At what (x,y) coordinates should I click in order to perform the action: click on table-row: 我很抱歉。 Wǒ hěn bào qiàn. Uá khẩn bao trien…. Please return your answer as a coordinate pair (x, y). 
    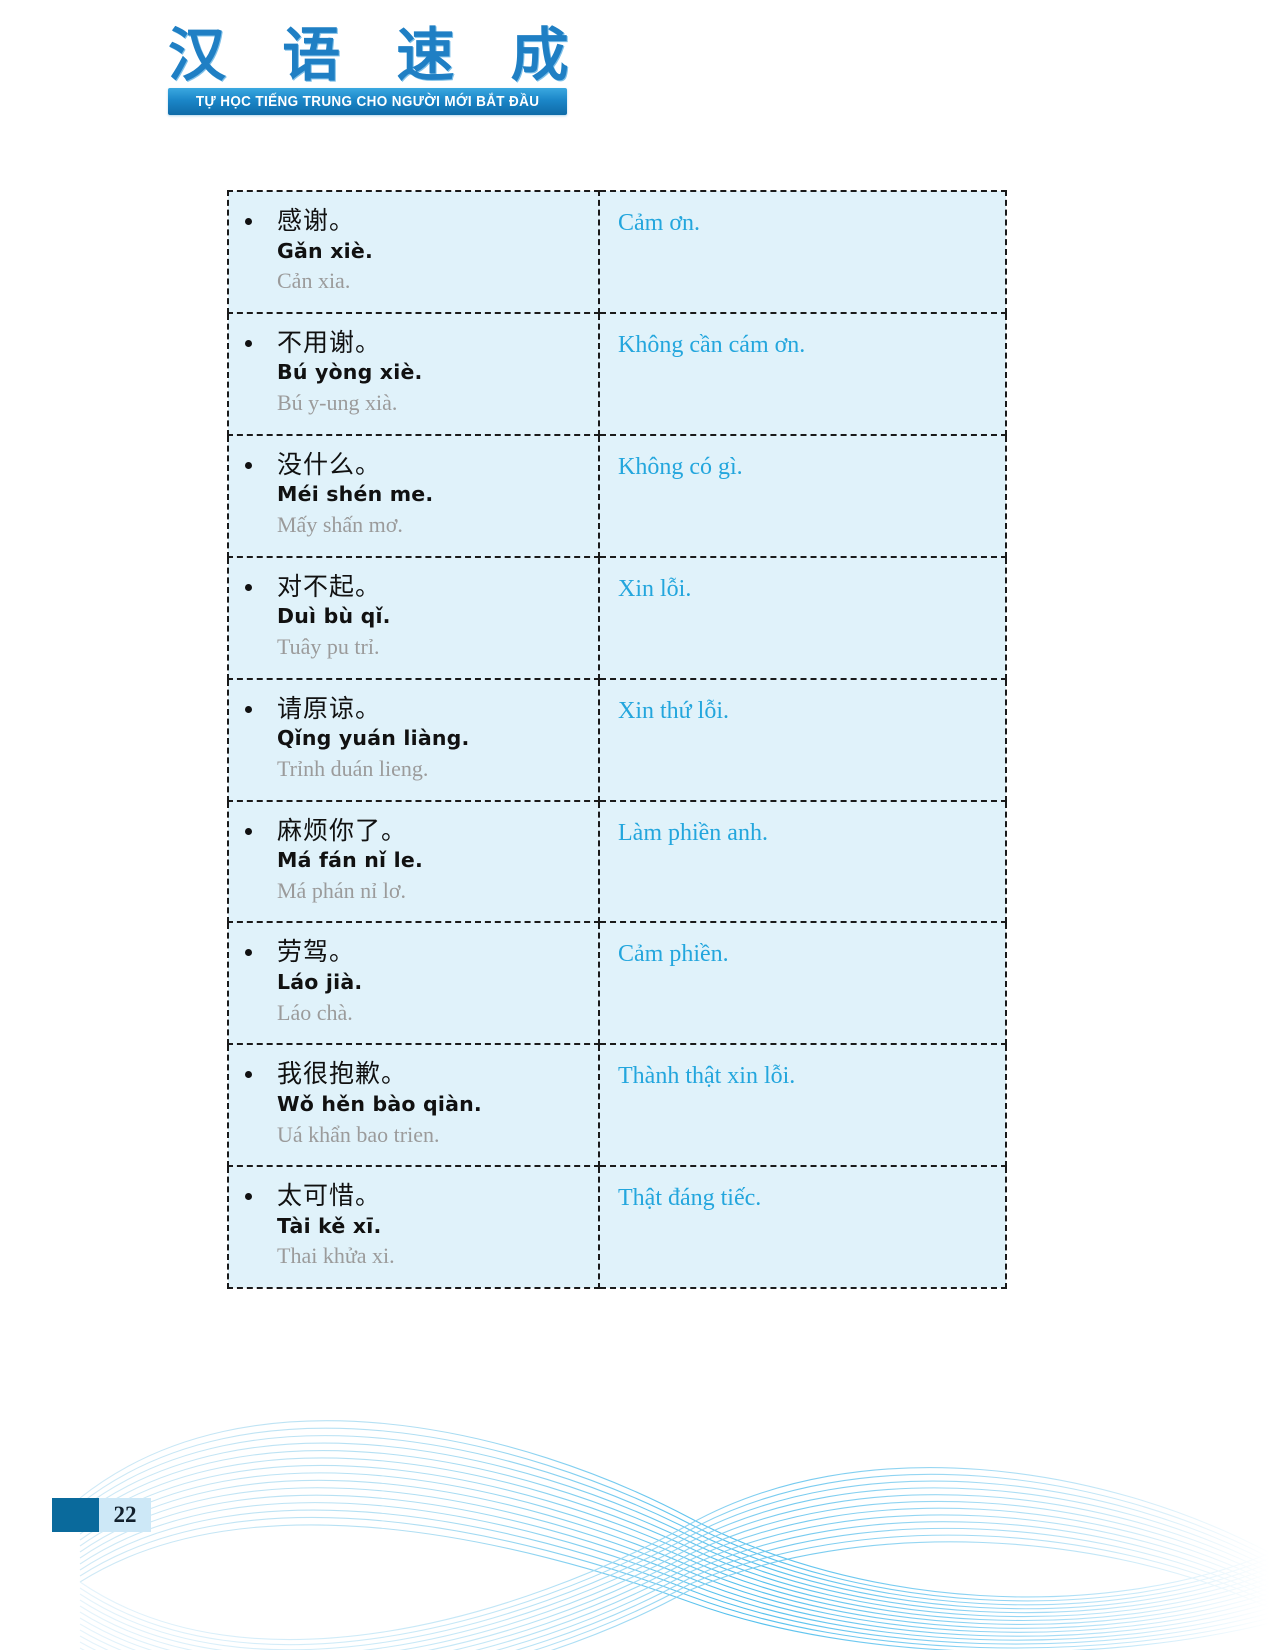
    Looking at the image, I should click on (617, 1105).